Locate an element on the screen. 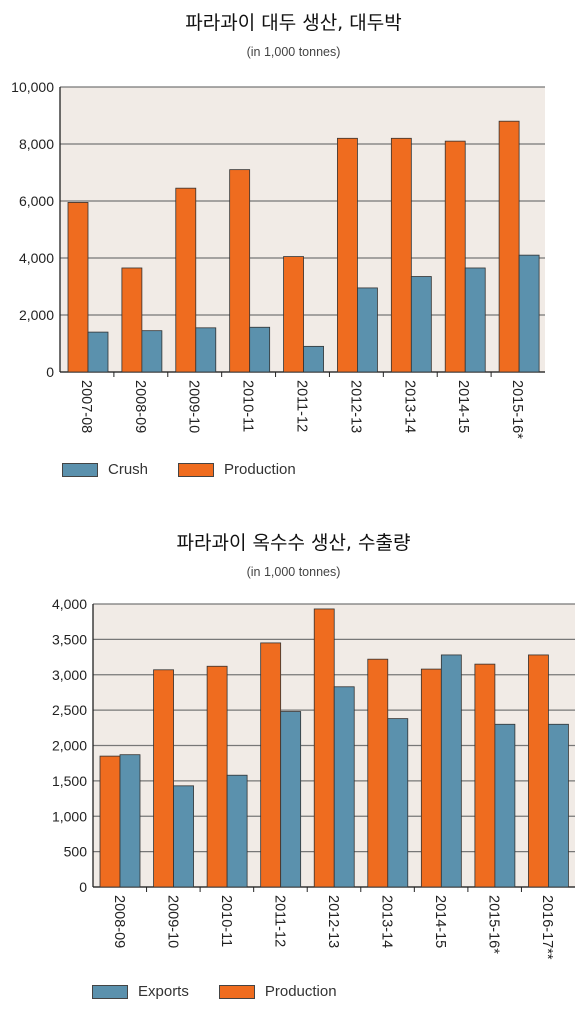 The height and width of the screenshot is (1013, 587). y-tick-label: 500 is located at coordinates (76, 852).